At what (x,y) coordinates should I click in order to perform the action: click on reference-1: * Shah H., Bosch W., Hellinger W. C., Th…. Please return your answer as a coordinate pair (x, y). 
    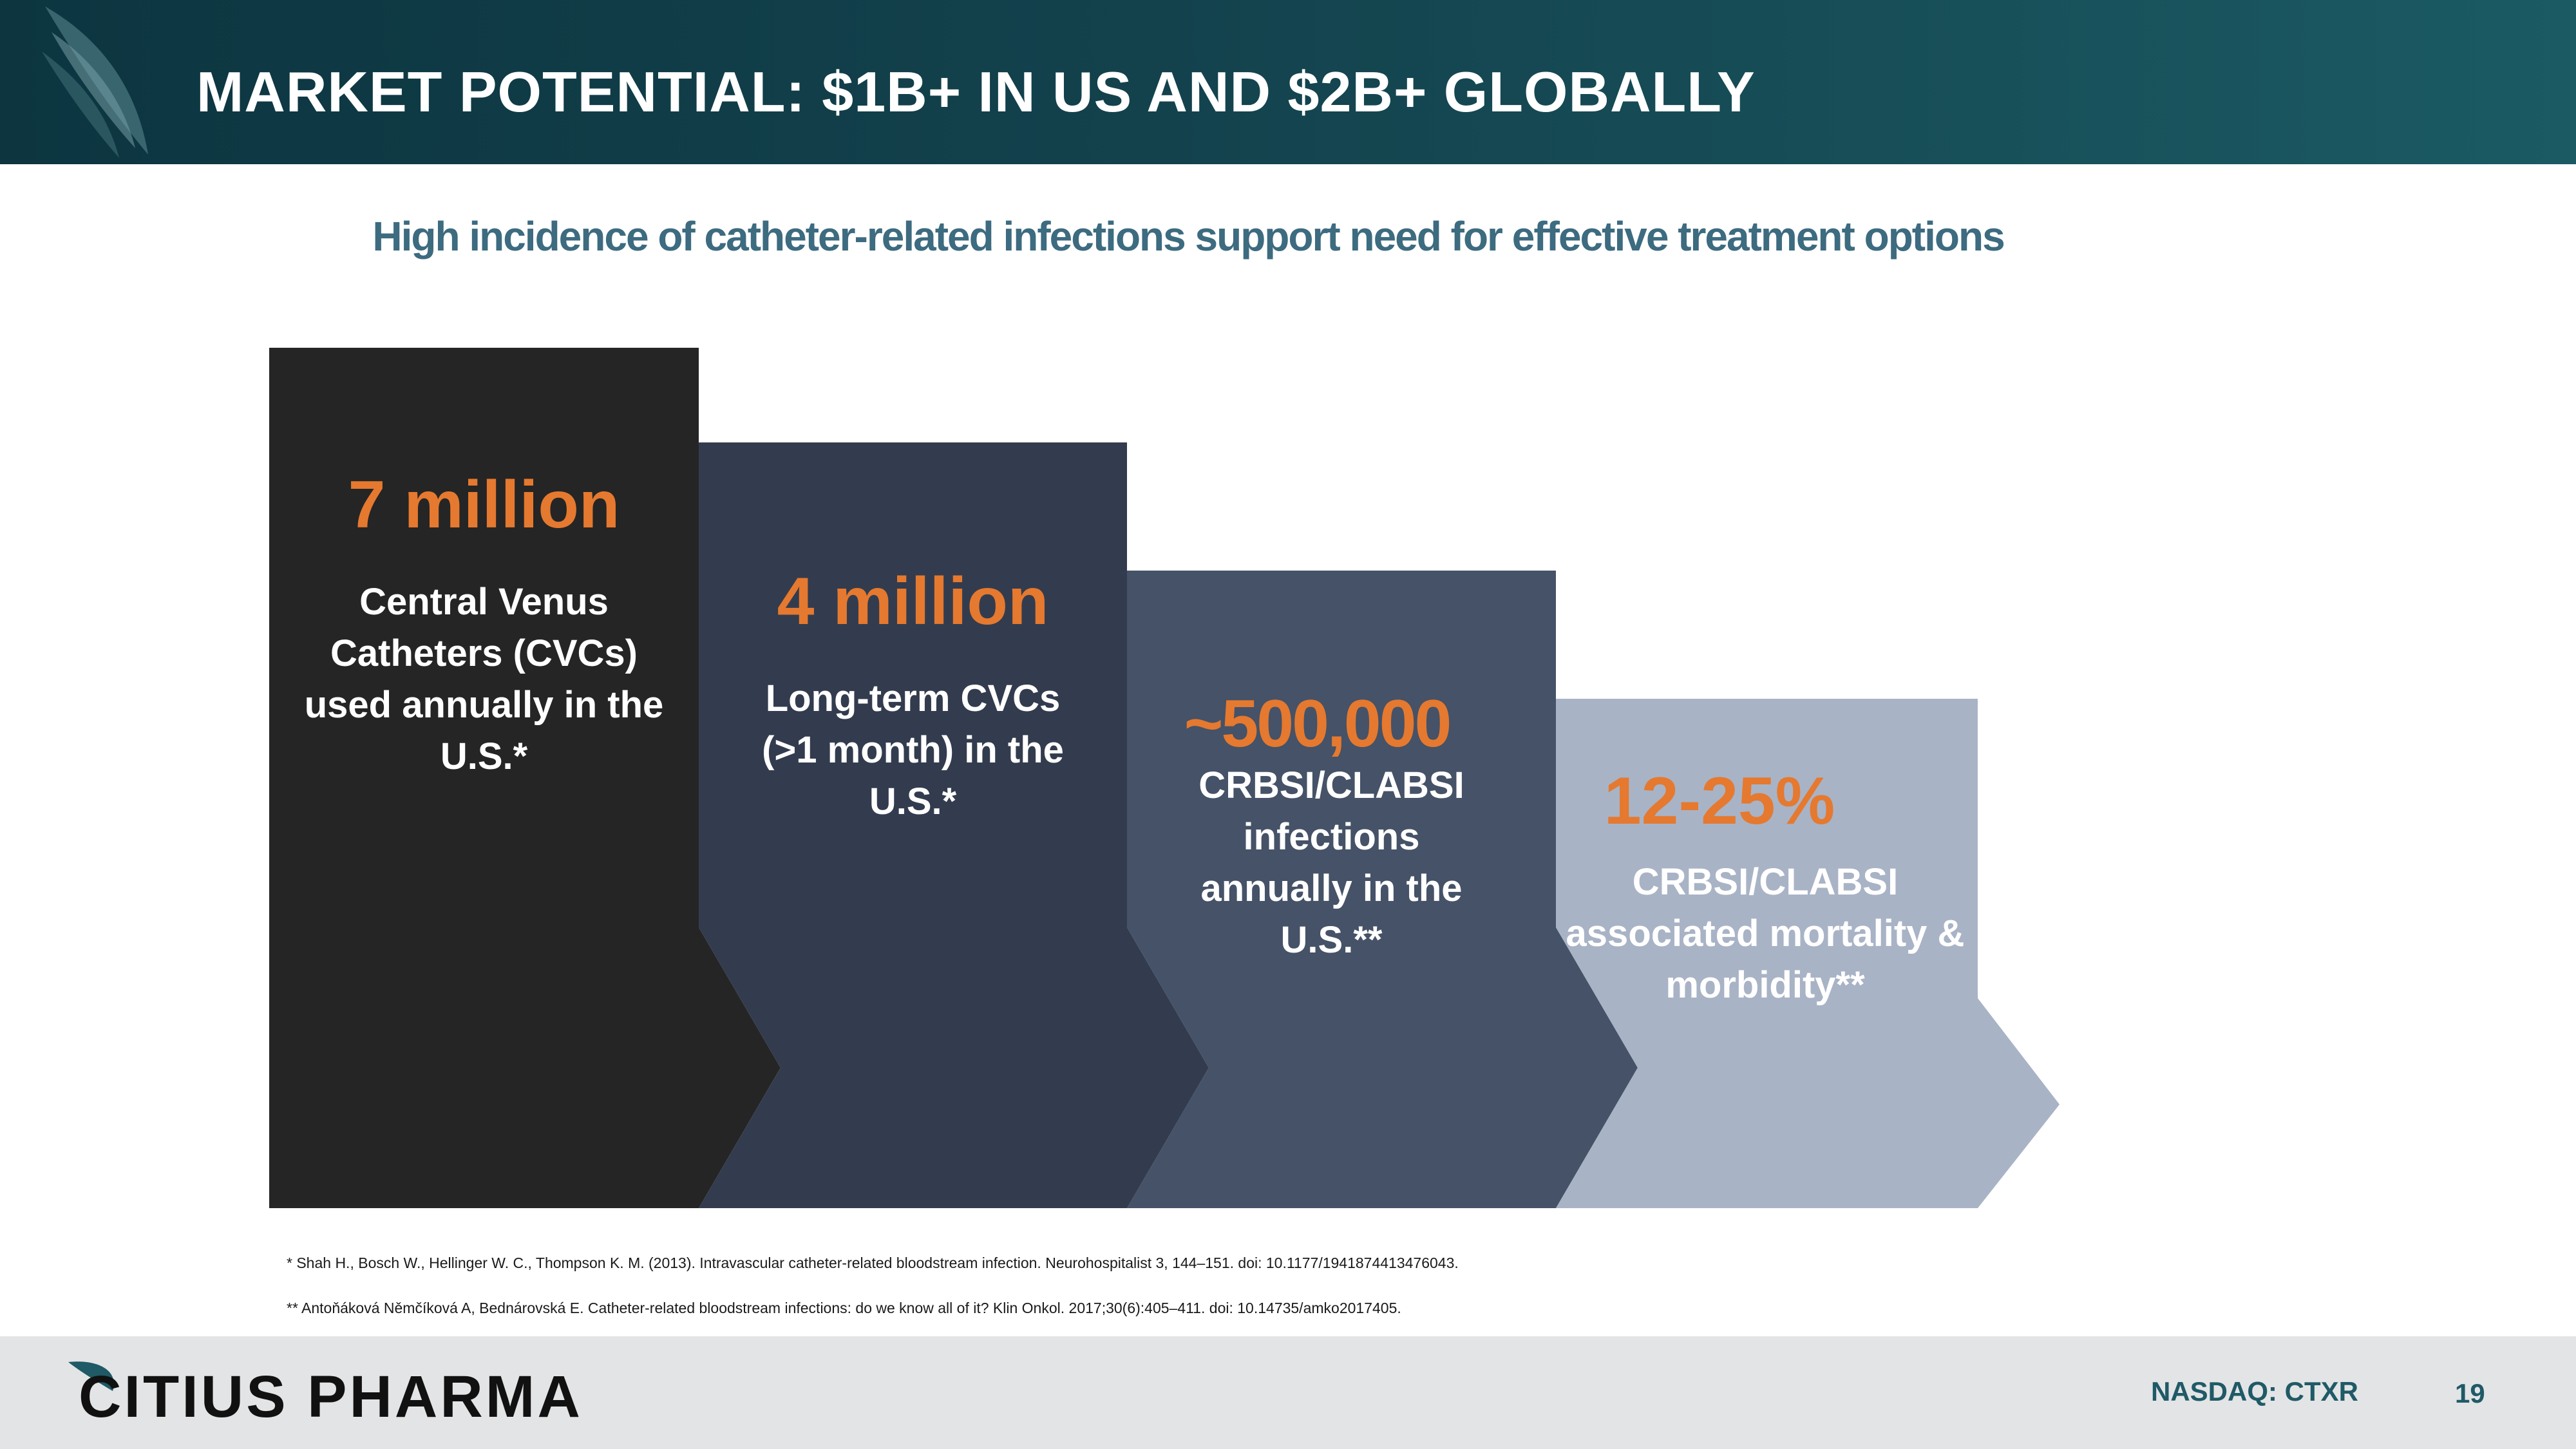
    Looking at the image, I should click on (873, 1263).